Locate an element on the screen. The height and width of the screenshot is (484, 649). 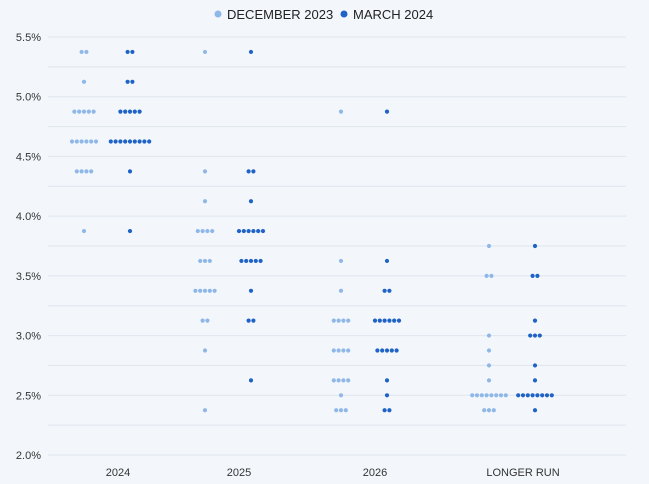
legend-label-march-2024: MARCH 2024 is located at coordinates (393, 14).